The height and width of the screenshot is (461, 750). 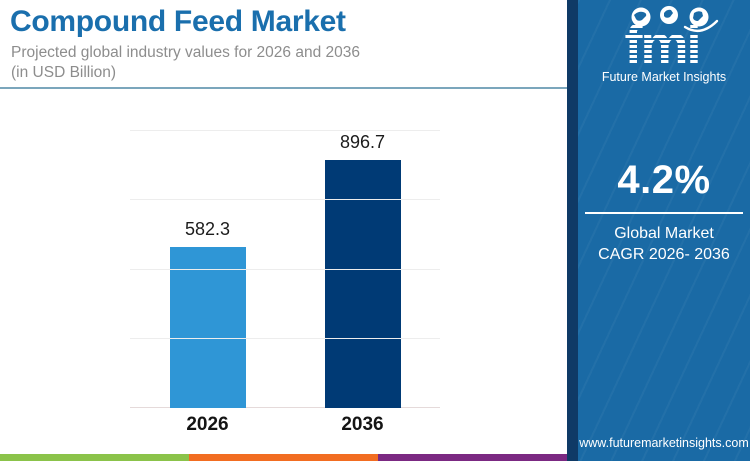 What do you see at coordinates (641, 17) in the screenshot?
I see `globe-americas-icon` at bounding box center [641, 17].